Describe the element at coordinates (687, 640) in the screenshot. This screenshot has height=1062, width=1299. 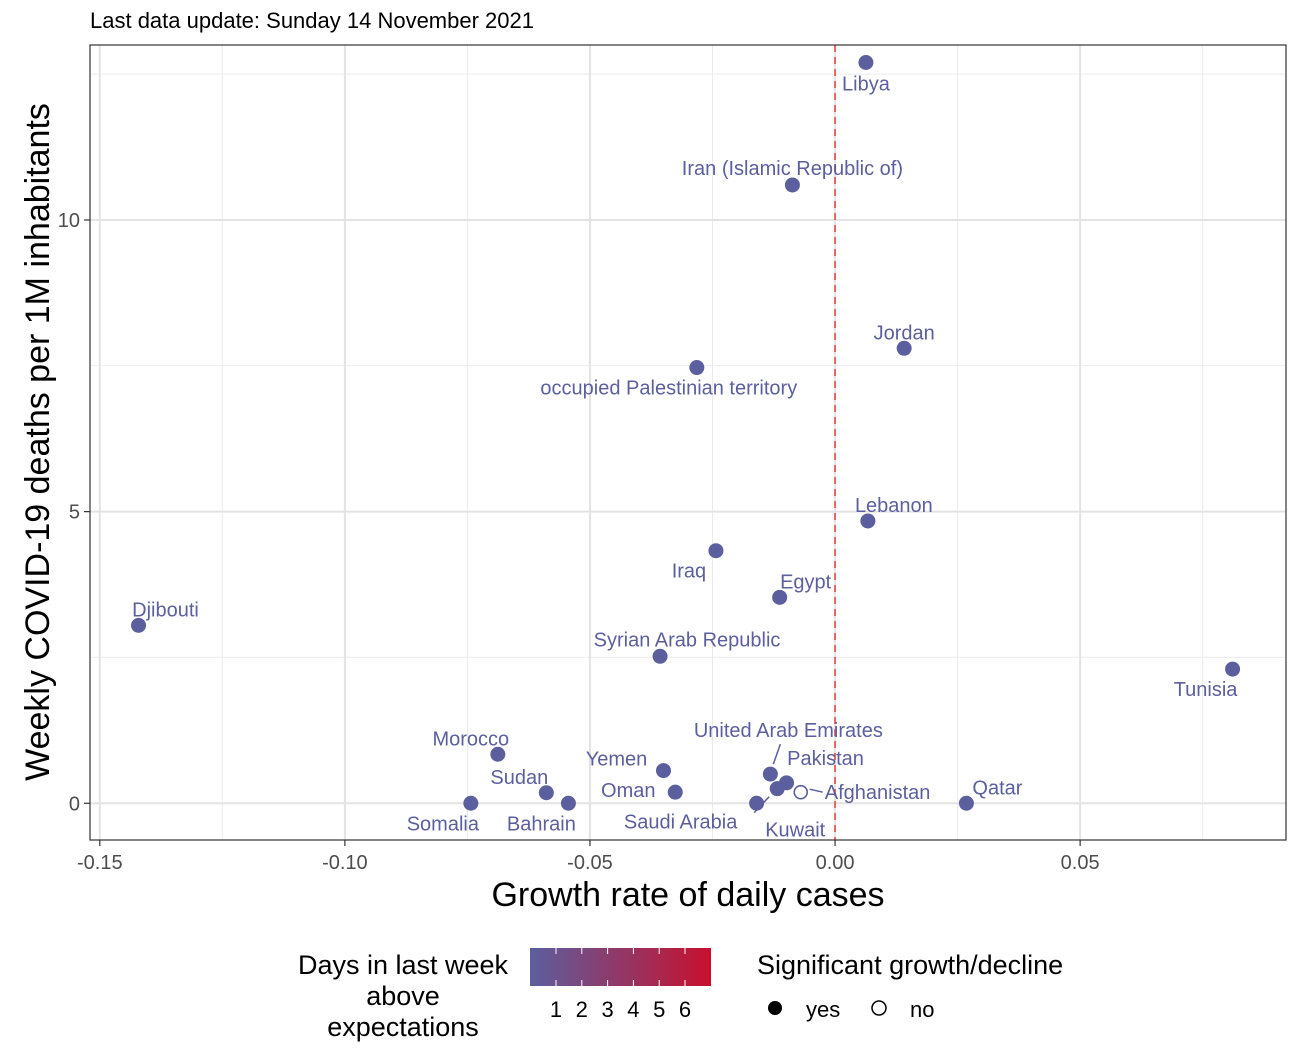
I see `label-syrian-arab-republic: Syrian Arab Republic` at that location.